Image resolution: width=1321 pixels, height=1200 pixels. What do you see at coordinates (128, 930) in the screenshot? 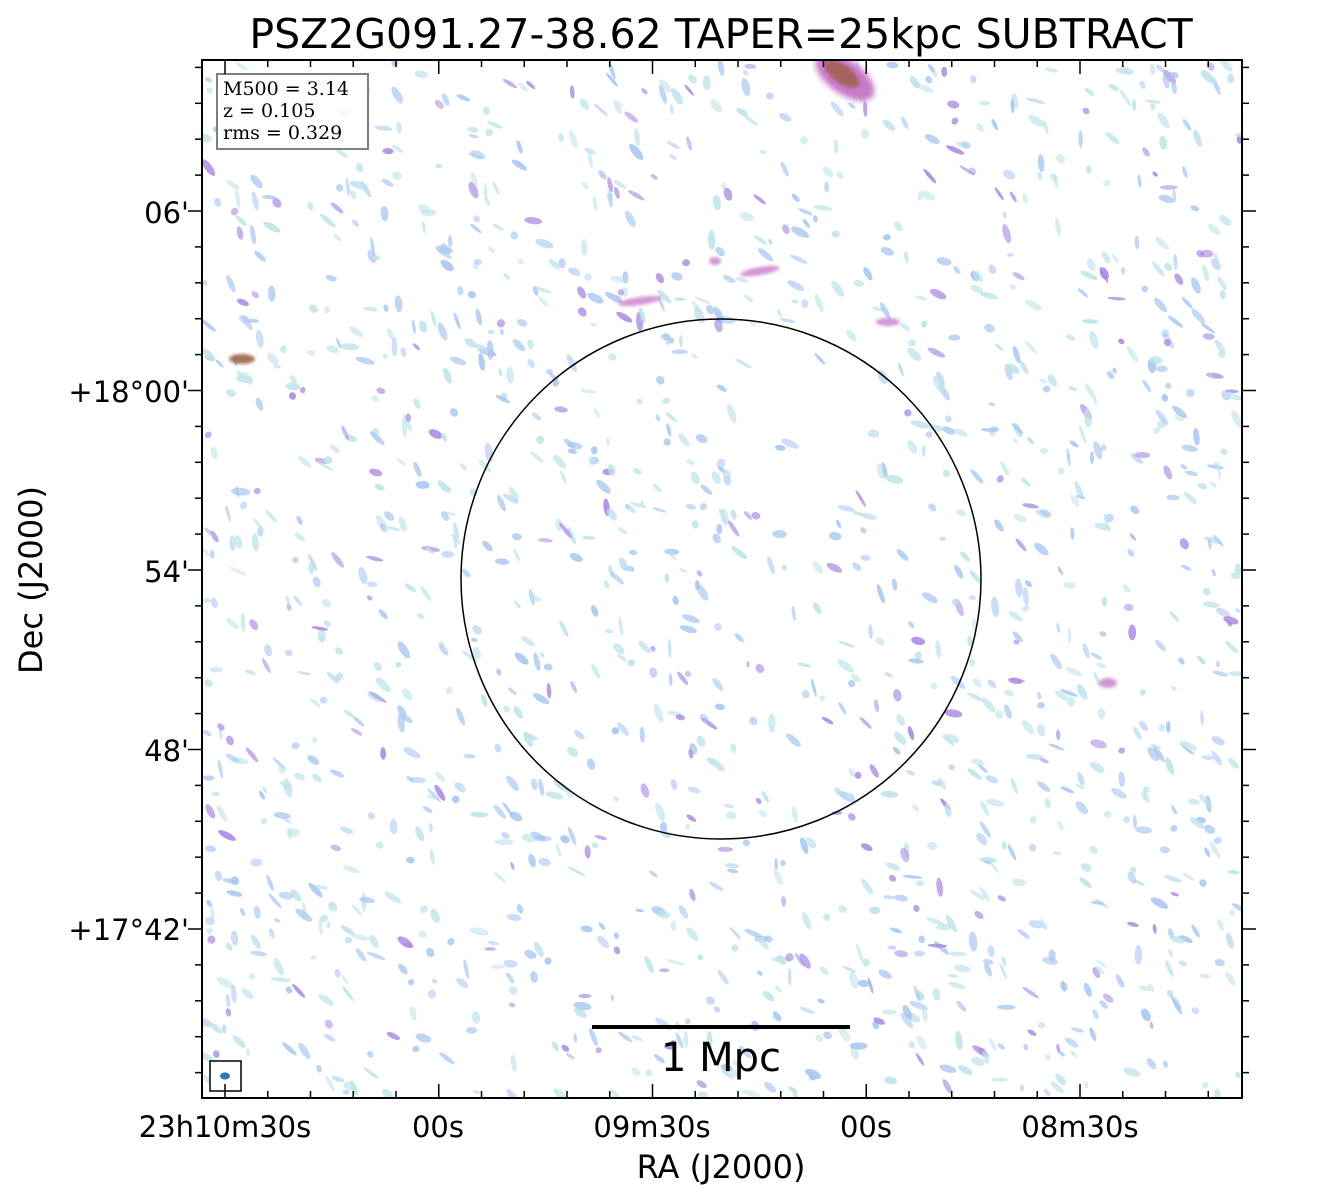
I see `y-tick-label: +17°42'` at bounding box center [128, 930].